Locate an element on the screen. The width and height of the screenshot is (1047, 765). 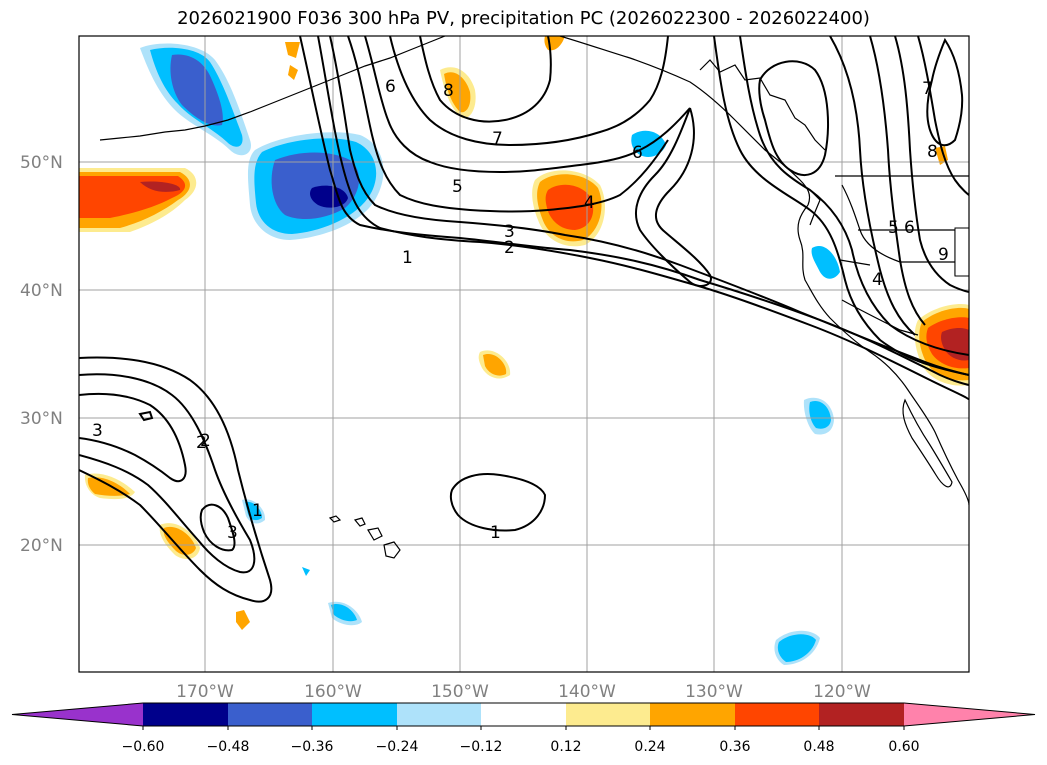
colorbar-tick: −0.12 is located at coordinates (481, 747).